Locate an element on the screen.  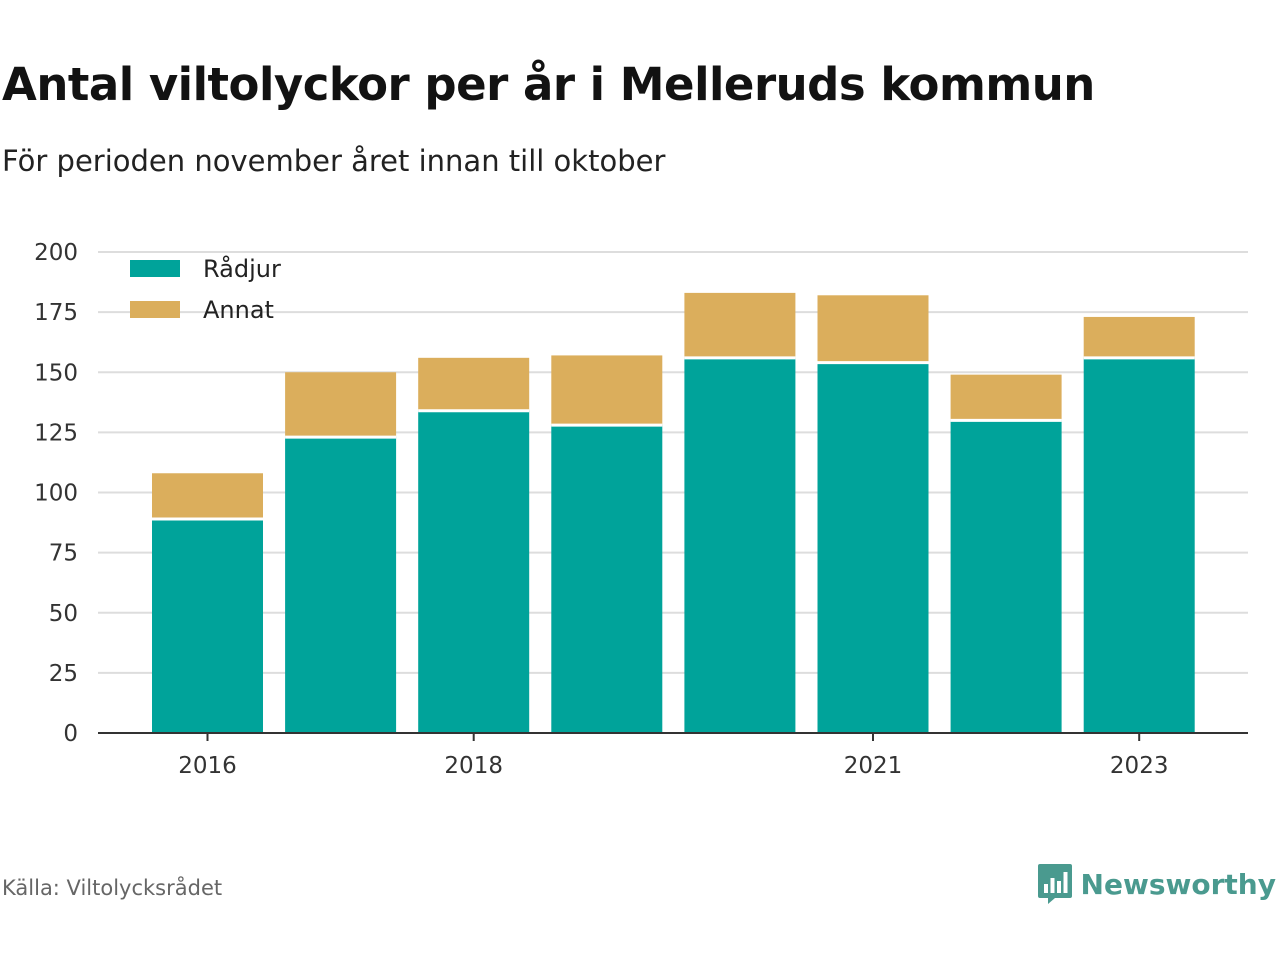
bar-annat-2022 is located at coordinates (1006, 397).